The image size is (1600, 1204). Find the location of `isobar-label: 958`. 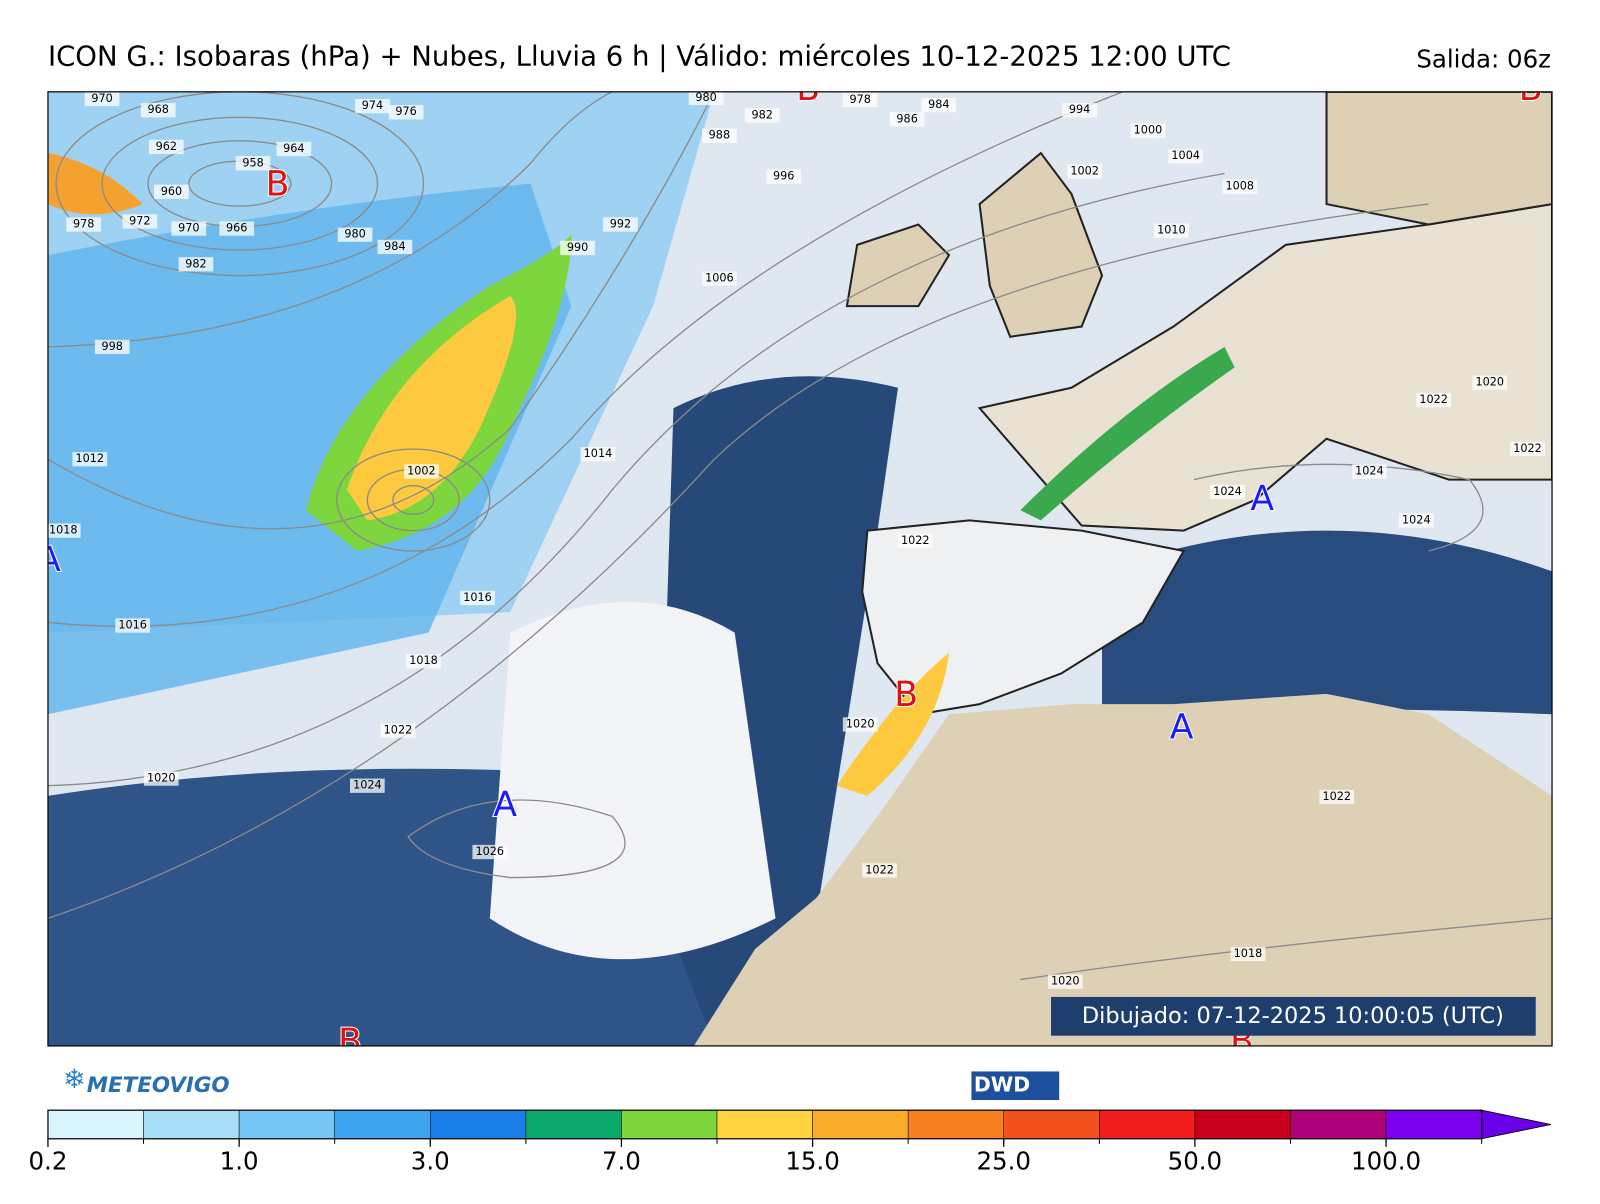

isobar-label: 958 is located at coordinates (252, 162).